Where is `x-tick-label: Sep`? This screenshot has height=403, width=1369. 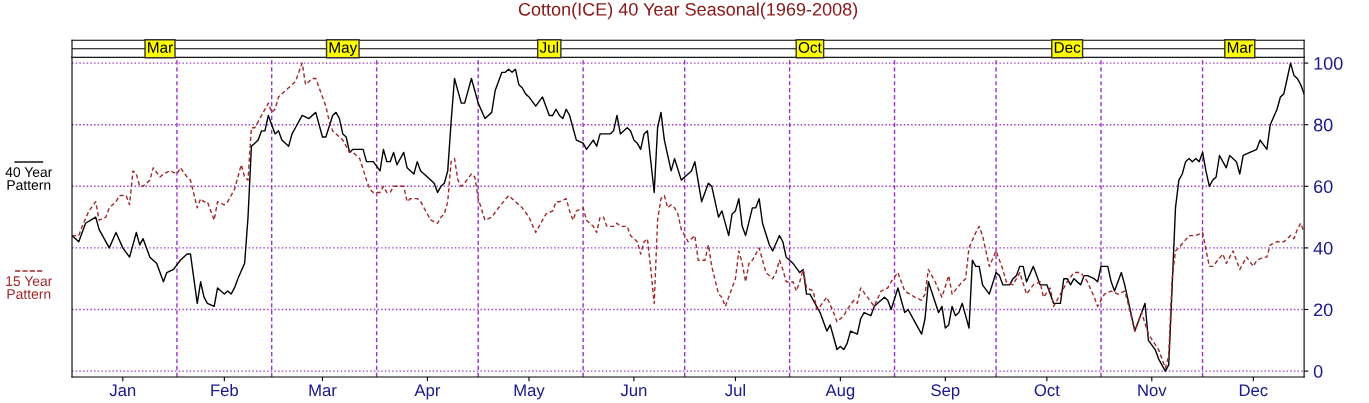 x-tick-label: Sep is located at coordinates (945, 392).